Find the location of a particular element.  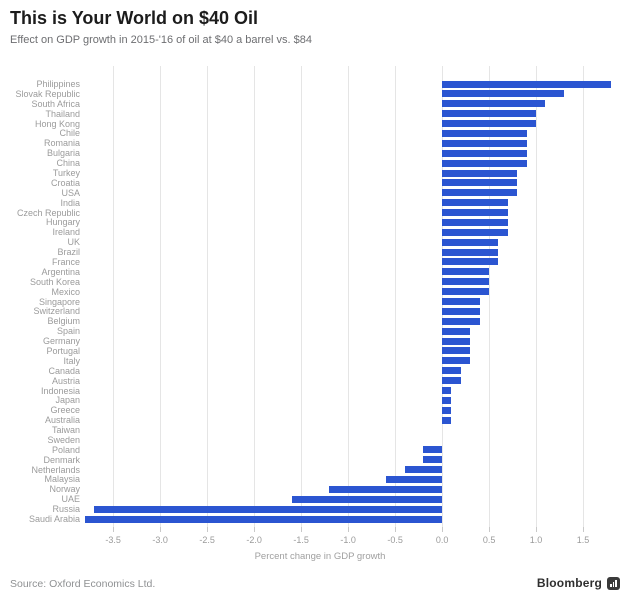

x-tick-label: -3.5 is located at coordinates (113, 540).